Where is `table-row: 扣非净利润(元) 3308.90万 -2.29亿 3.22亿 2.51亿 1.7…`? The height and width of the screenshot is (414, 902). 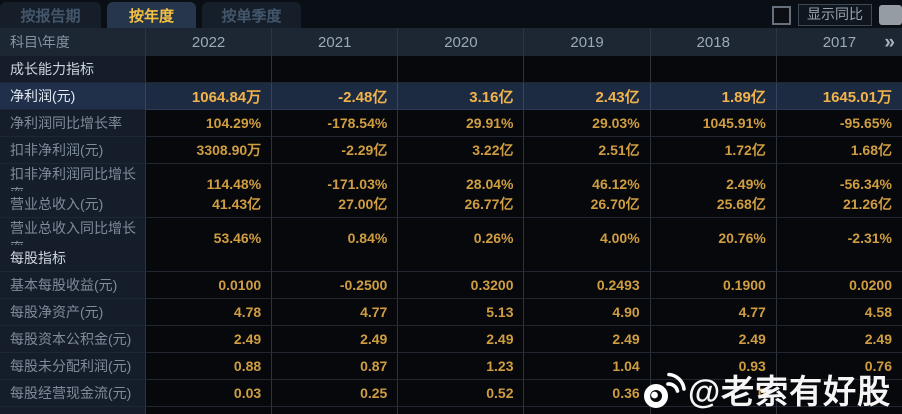 table-row: 扣非净利润(元) 3308.90万 -2.29亿 3.22亿 2.51亿 1.7… is located at coordinates (451, 150).